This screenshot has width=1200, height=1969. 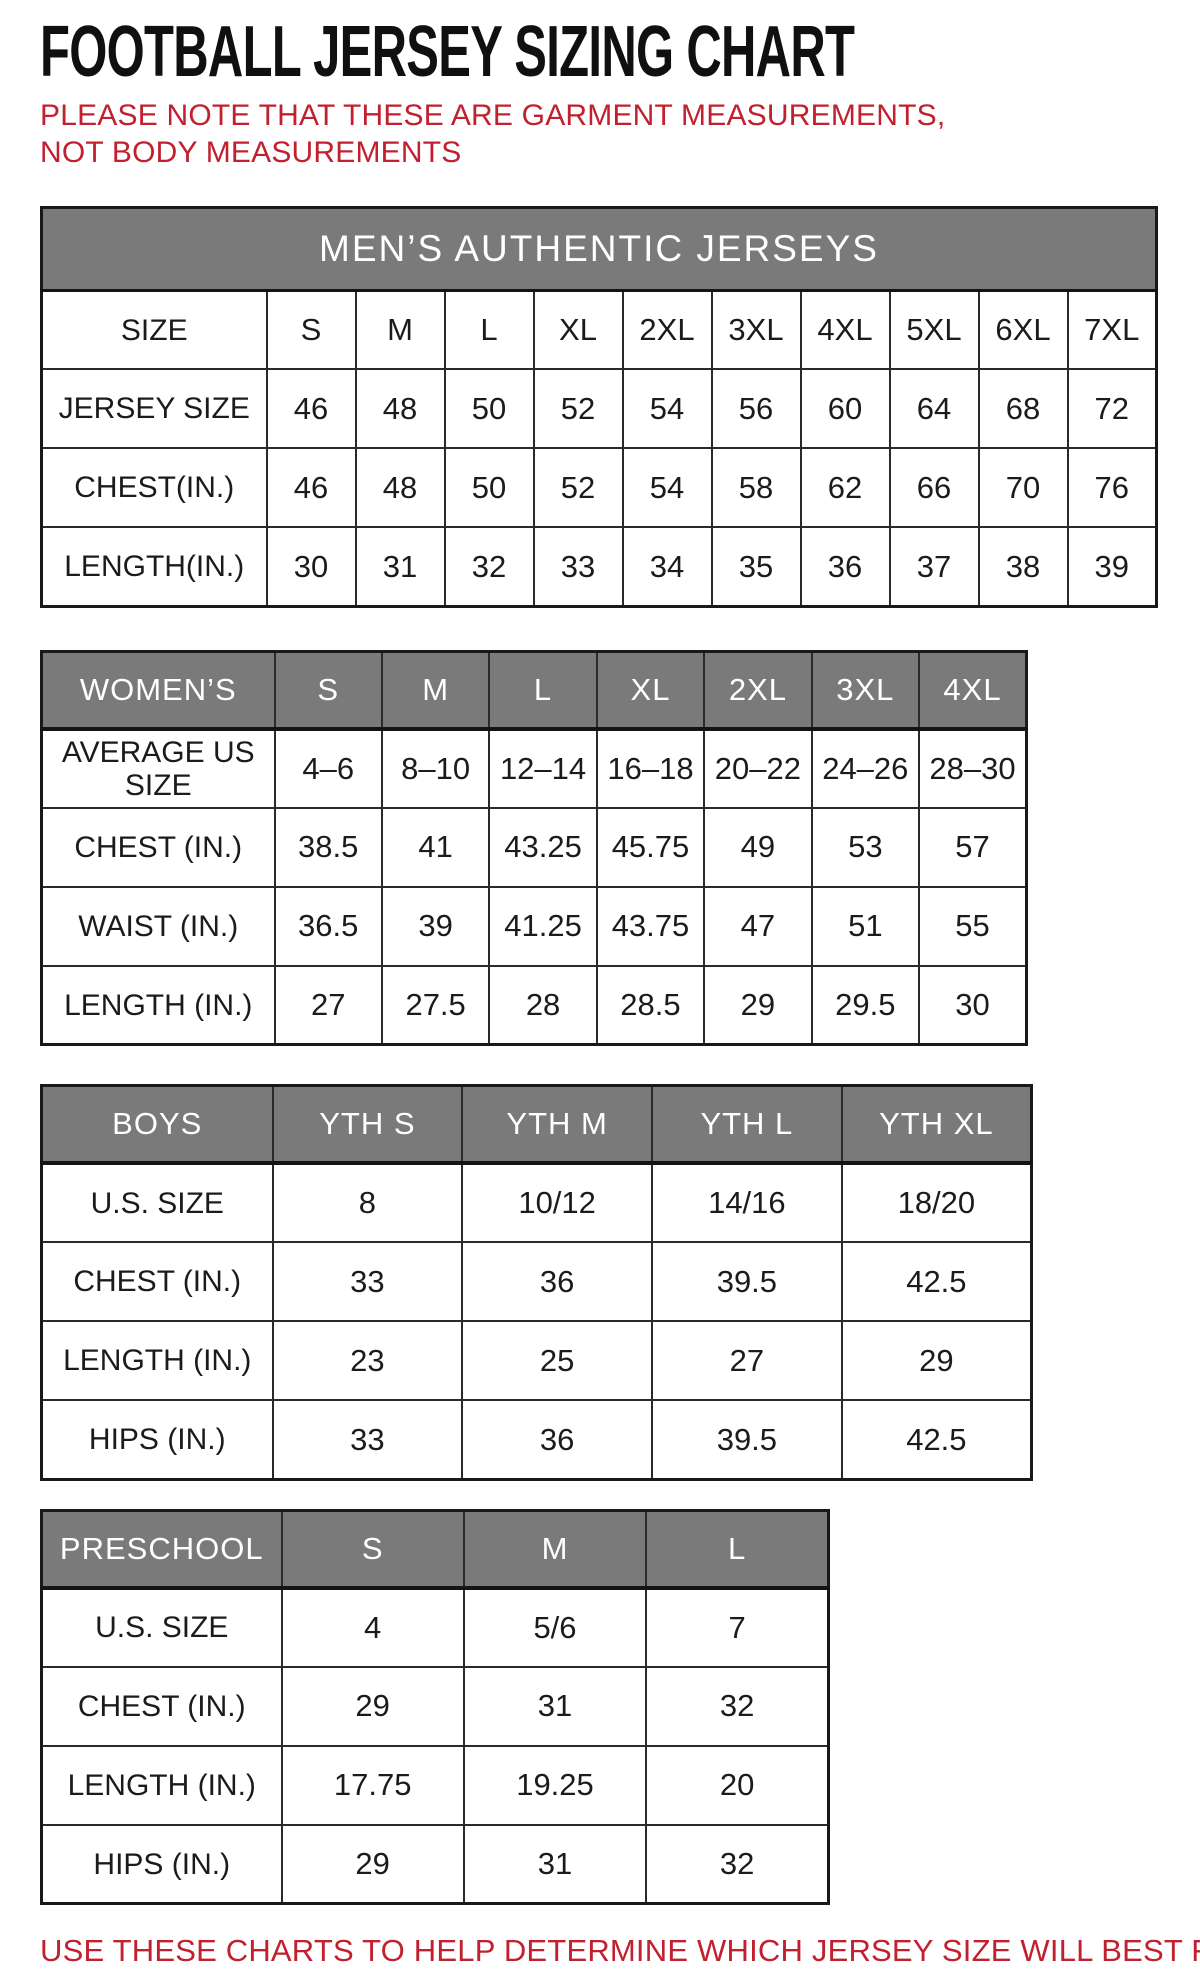 What do you see at coordinates (758, 690) in the screenshot?
I see `col-header: 2XL` at bounding box center [758, 690].